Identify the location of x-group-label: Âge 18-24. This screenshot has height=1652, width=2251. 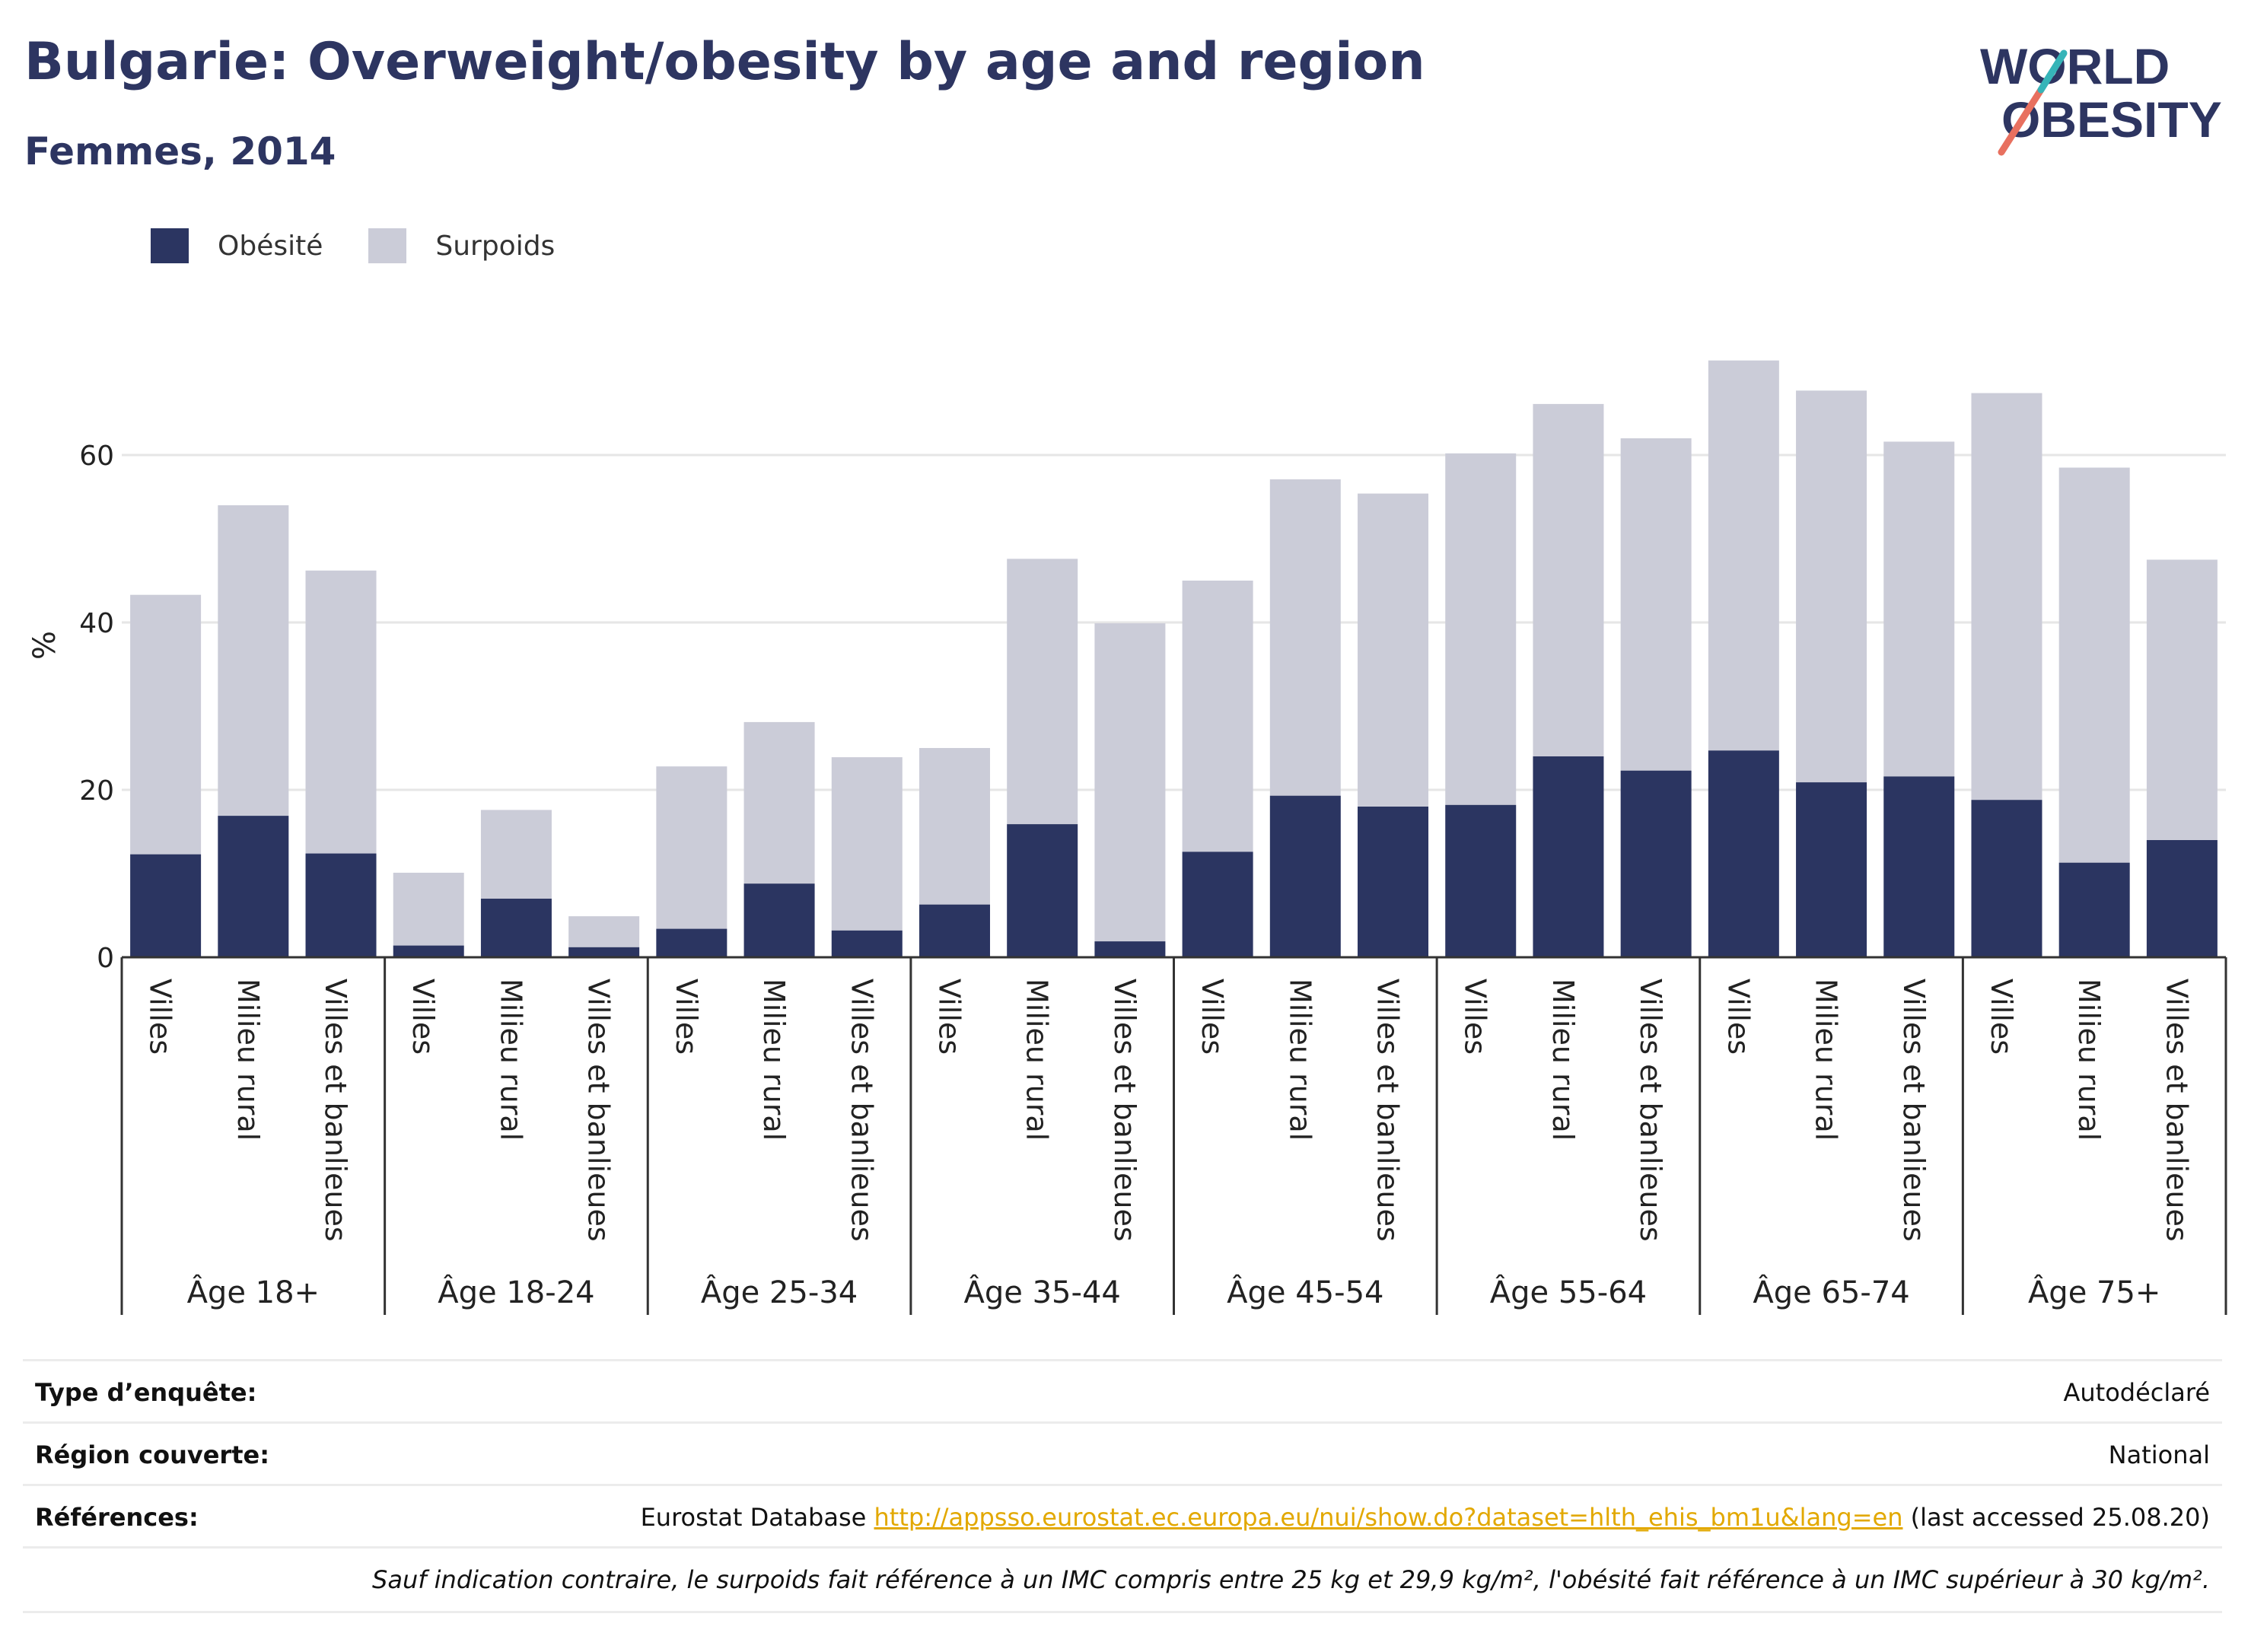
(516, 1292).